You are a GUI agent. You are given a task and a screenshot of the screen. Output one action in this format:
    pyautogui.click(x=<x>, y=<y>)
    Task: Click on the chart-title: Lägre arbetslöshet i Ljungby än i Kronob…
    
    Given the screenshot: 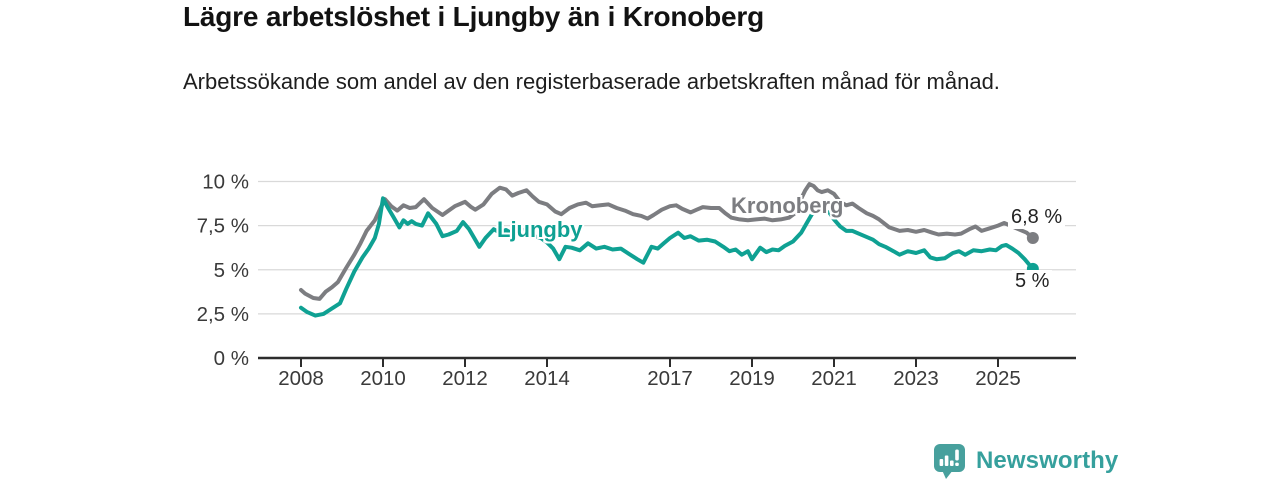 What is the action you would take?
    pyautogui.click(x=474, y=16)
    